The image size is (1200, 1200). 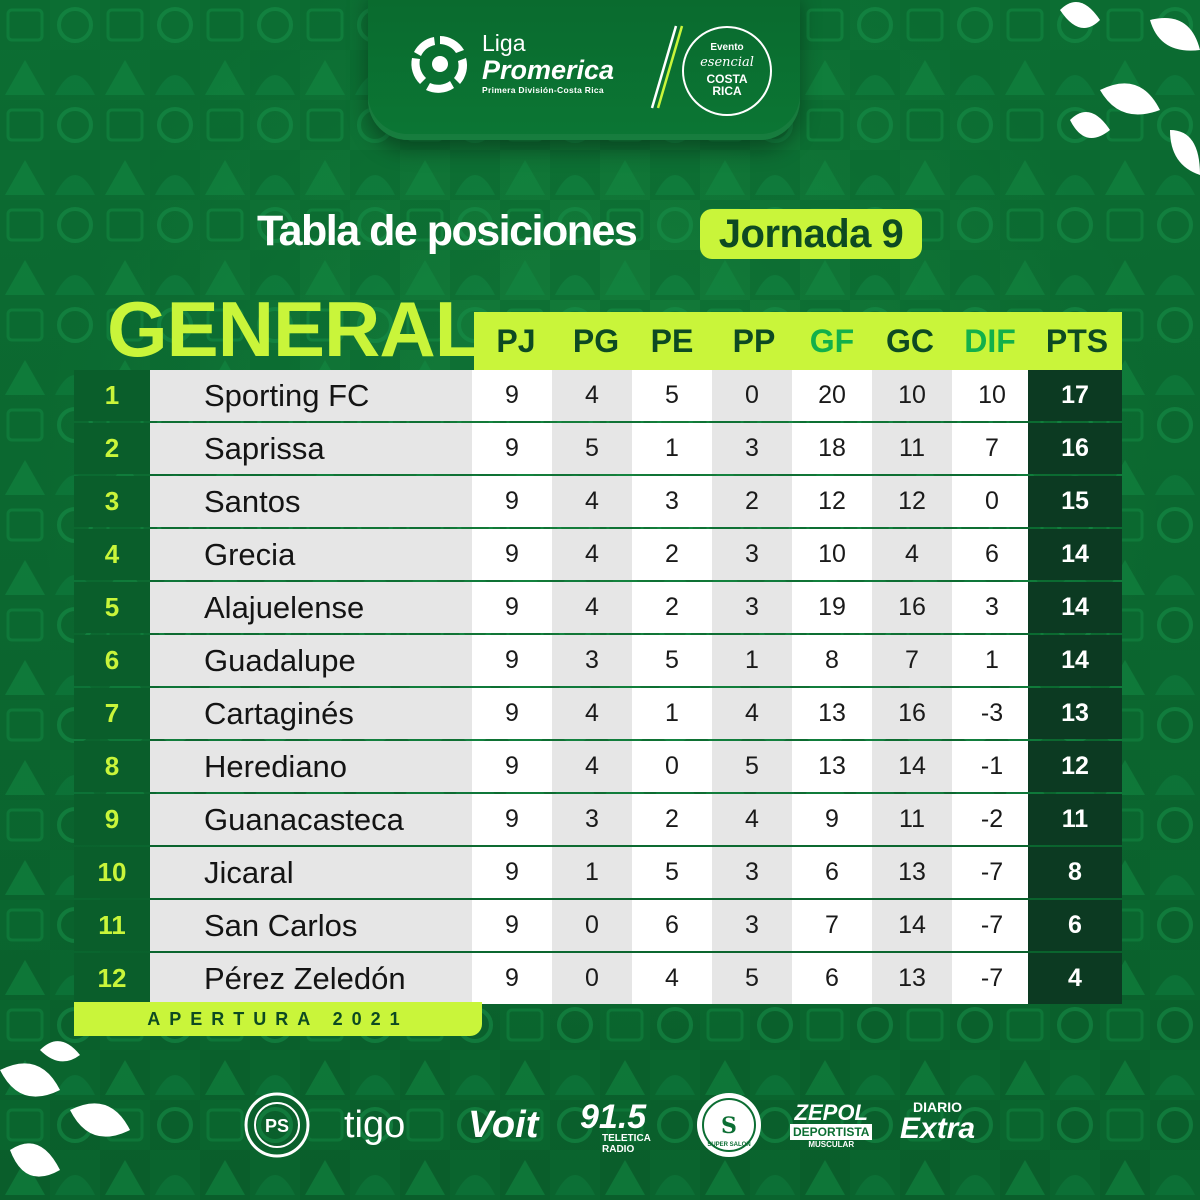 What do you see at coordinates (992, 713) in the screenshot?
I see `stat-dif: -3` at bounding box center [992, 713].